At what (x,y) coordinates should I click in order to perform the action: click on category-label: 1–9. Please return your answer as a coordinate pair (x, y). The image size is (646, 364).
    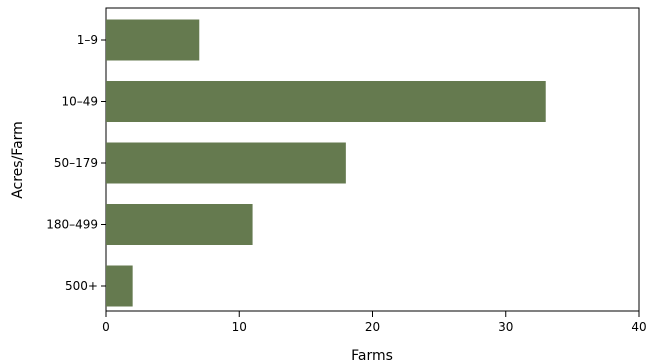
    Looking at the image, I should click on (87, 40).